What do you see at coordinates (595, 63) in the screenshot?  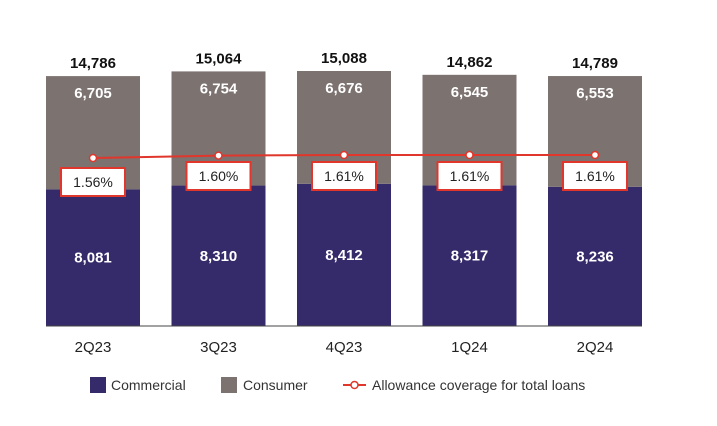 I see `label-total-2Q24: 14,789` at bounding box center [595, 63].